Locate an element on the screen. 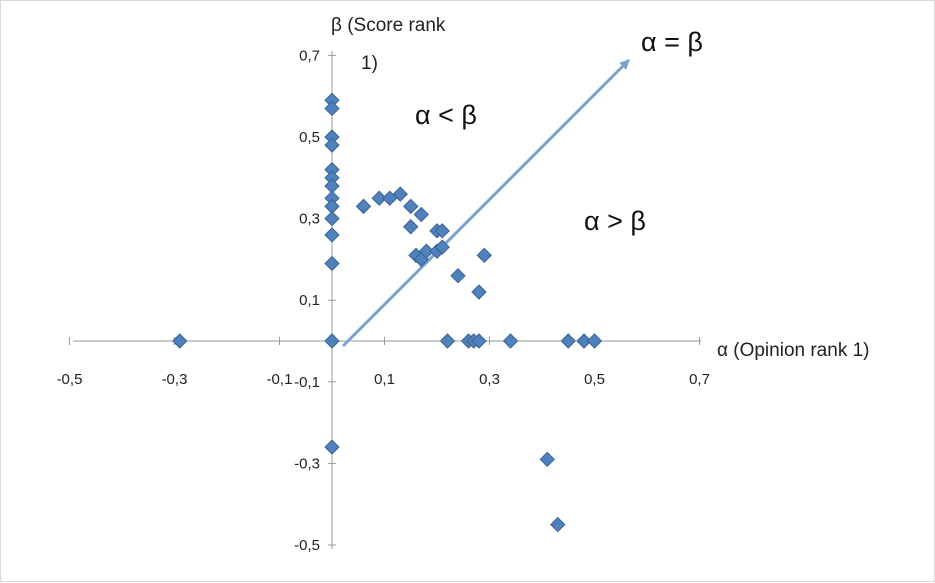 This screenshot has height=583, width=935. y-tick-label: 0,3 is located at coordinates (309, 219).